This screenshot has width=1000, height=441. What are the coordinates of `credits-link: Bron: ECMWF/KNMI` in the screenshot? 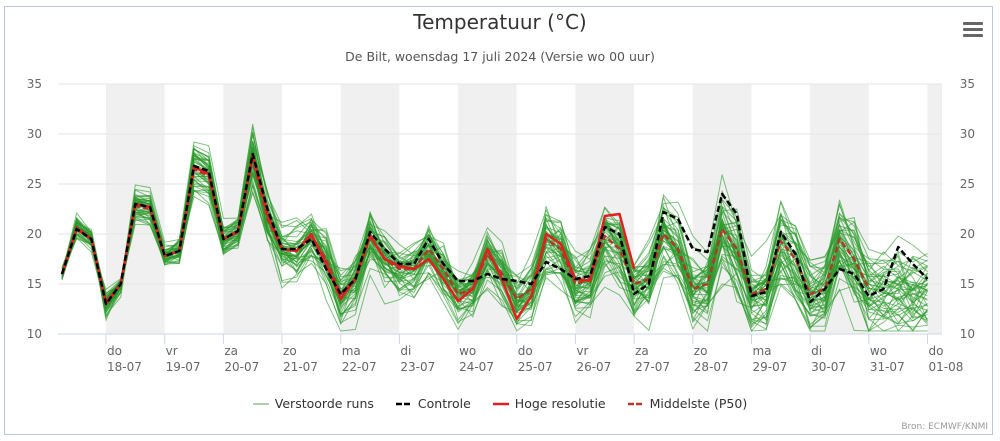 It's located at (944, 427).